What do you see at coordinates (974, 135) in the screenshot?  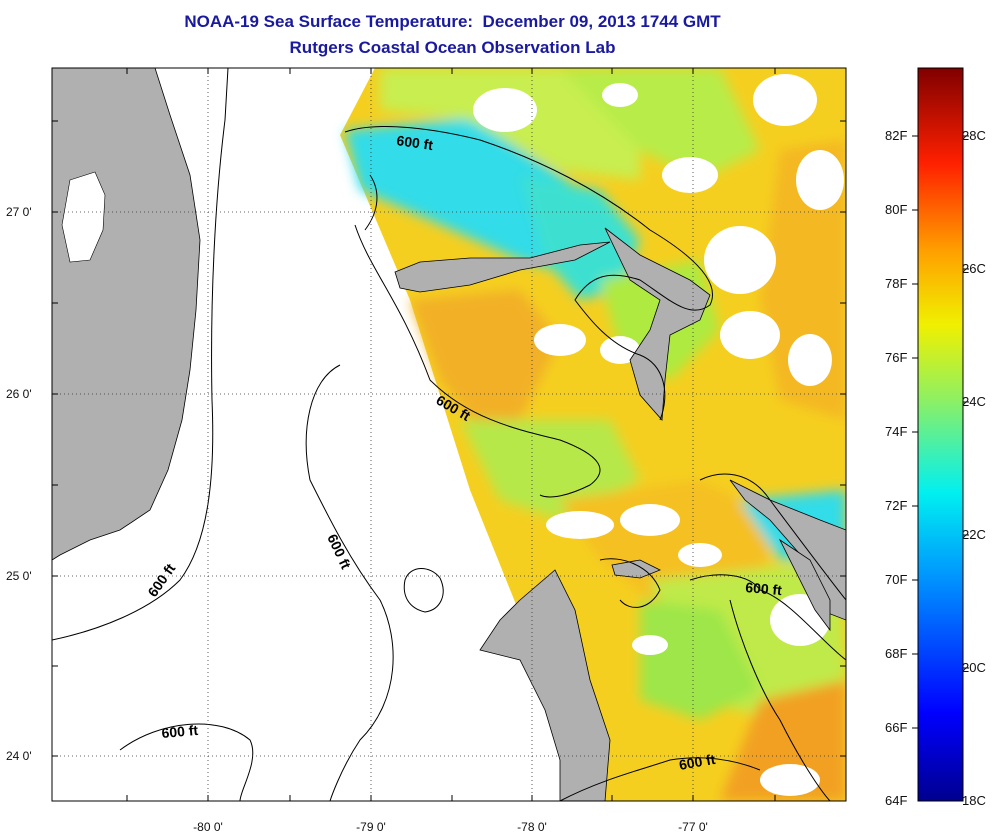 I see `colorbar-c-label: 28C` at bounding box center [974, 135].